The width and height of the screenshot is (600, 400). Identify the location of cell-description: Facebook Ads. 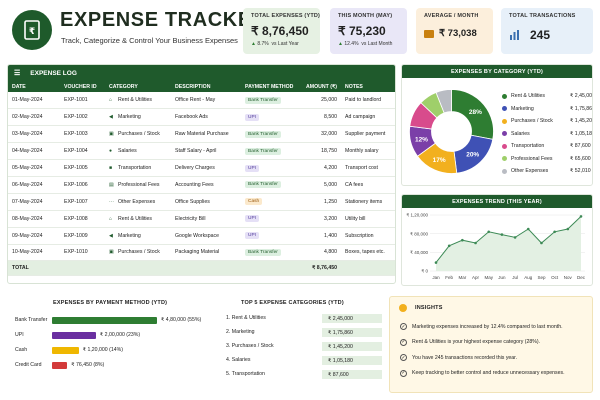
(206, 117).